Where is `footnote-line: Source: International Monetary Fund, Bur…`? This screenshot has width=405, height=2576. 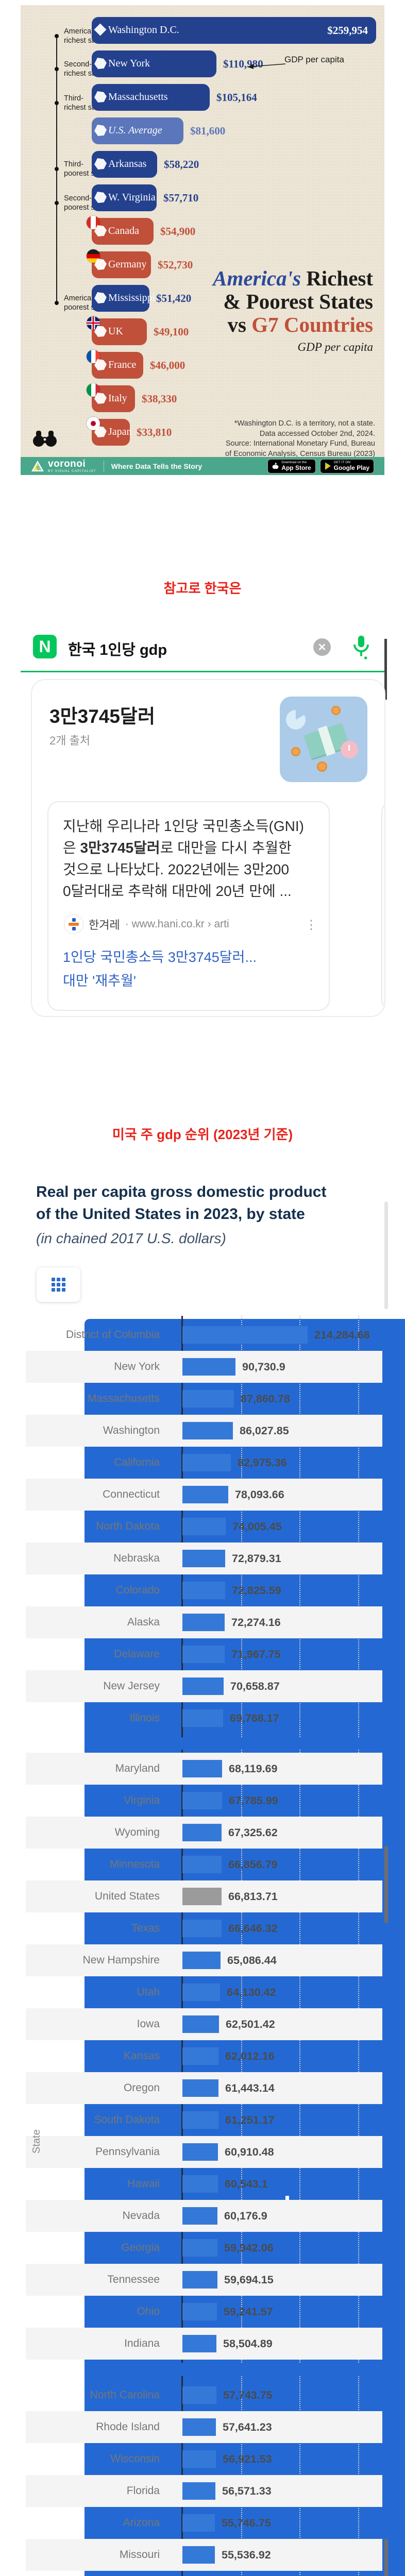 footnote-line: Source: International Monetary Fund, Bur… is located at coordinates (300, 443).